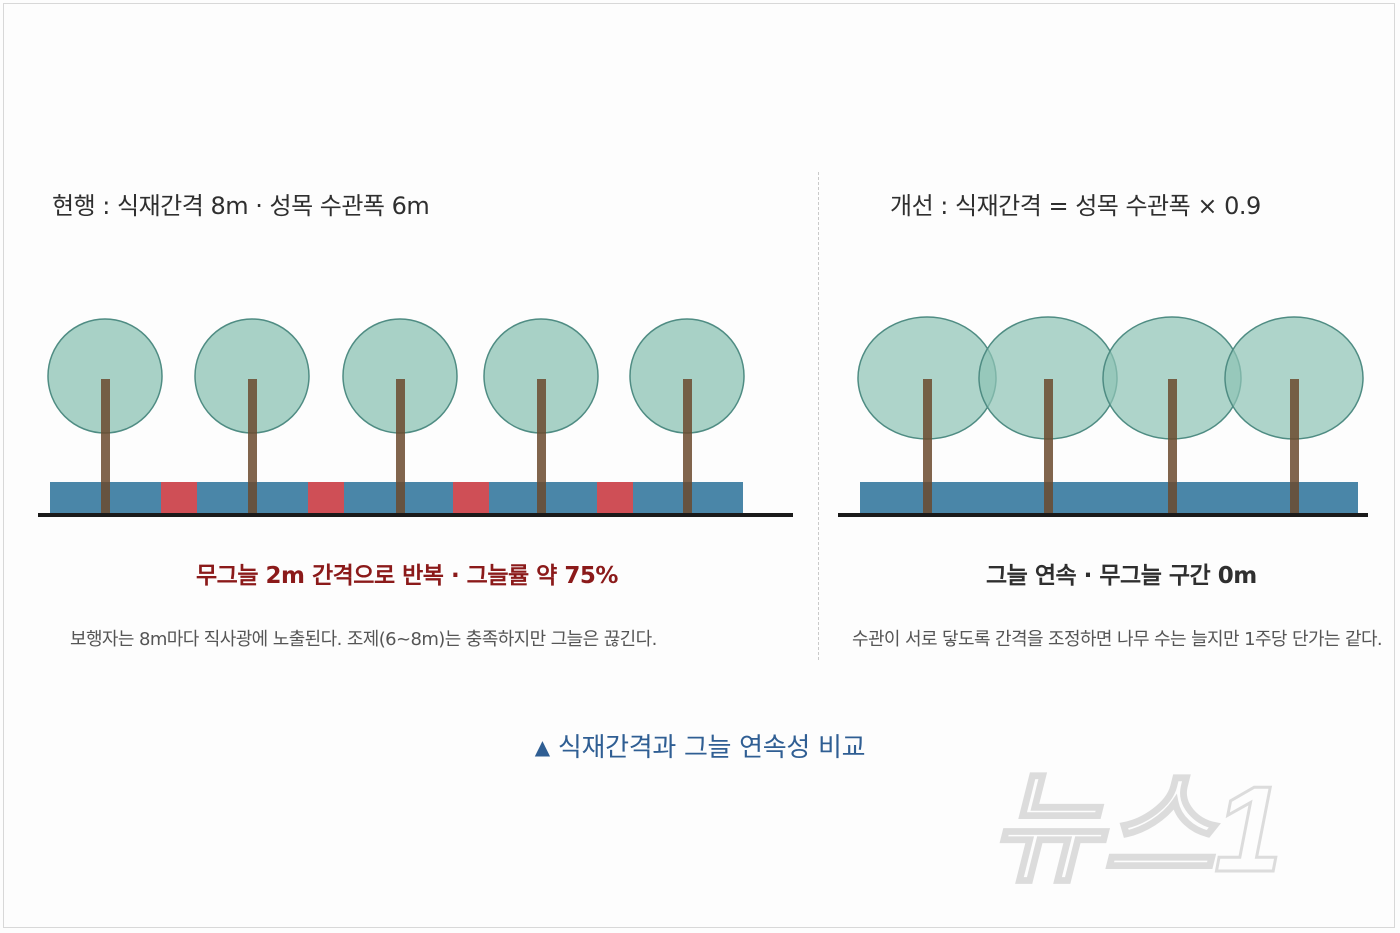  What do you see at coordinates (1110, 378) in the screenshot?
I see `right-canopies` at bounding box center [1110, 378].